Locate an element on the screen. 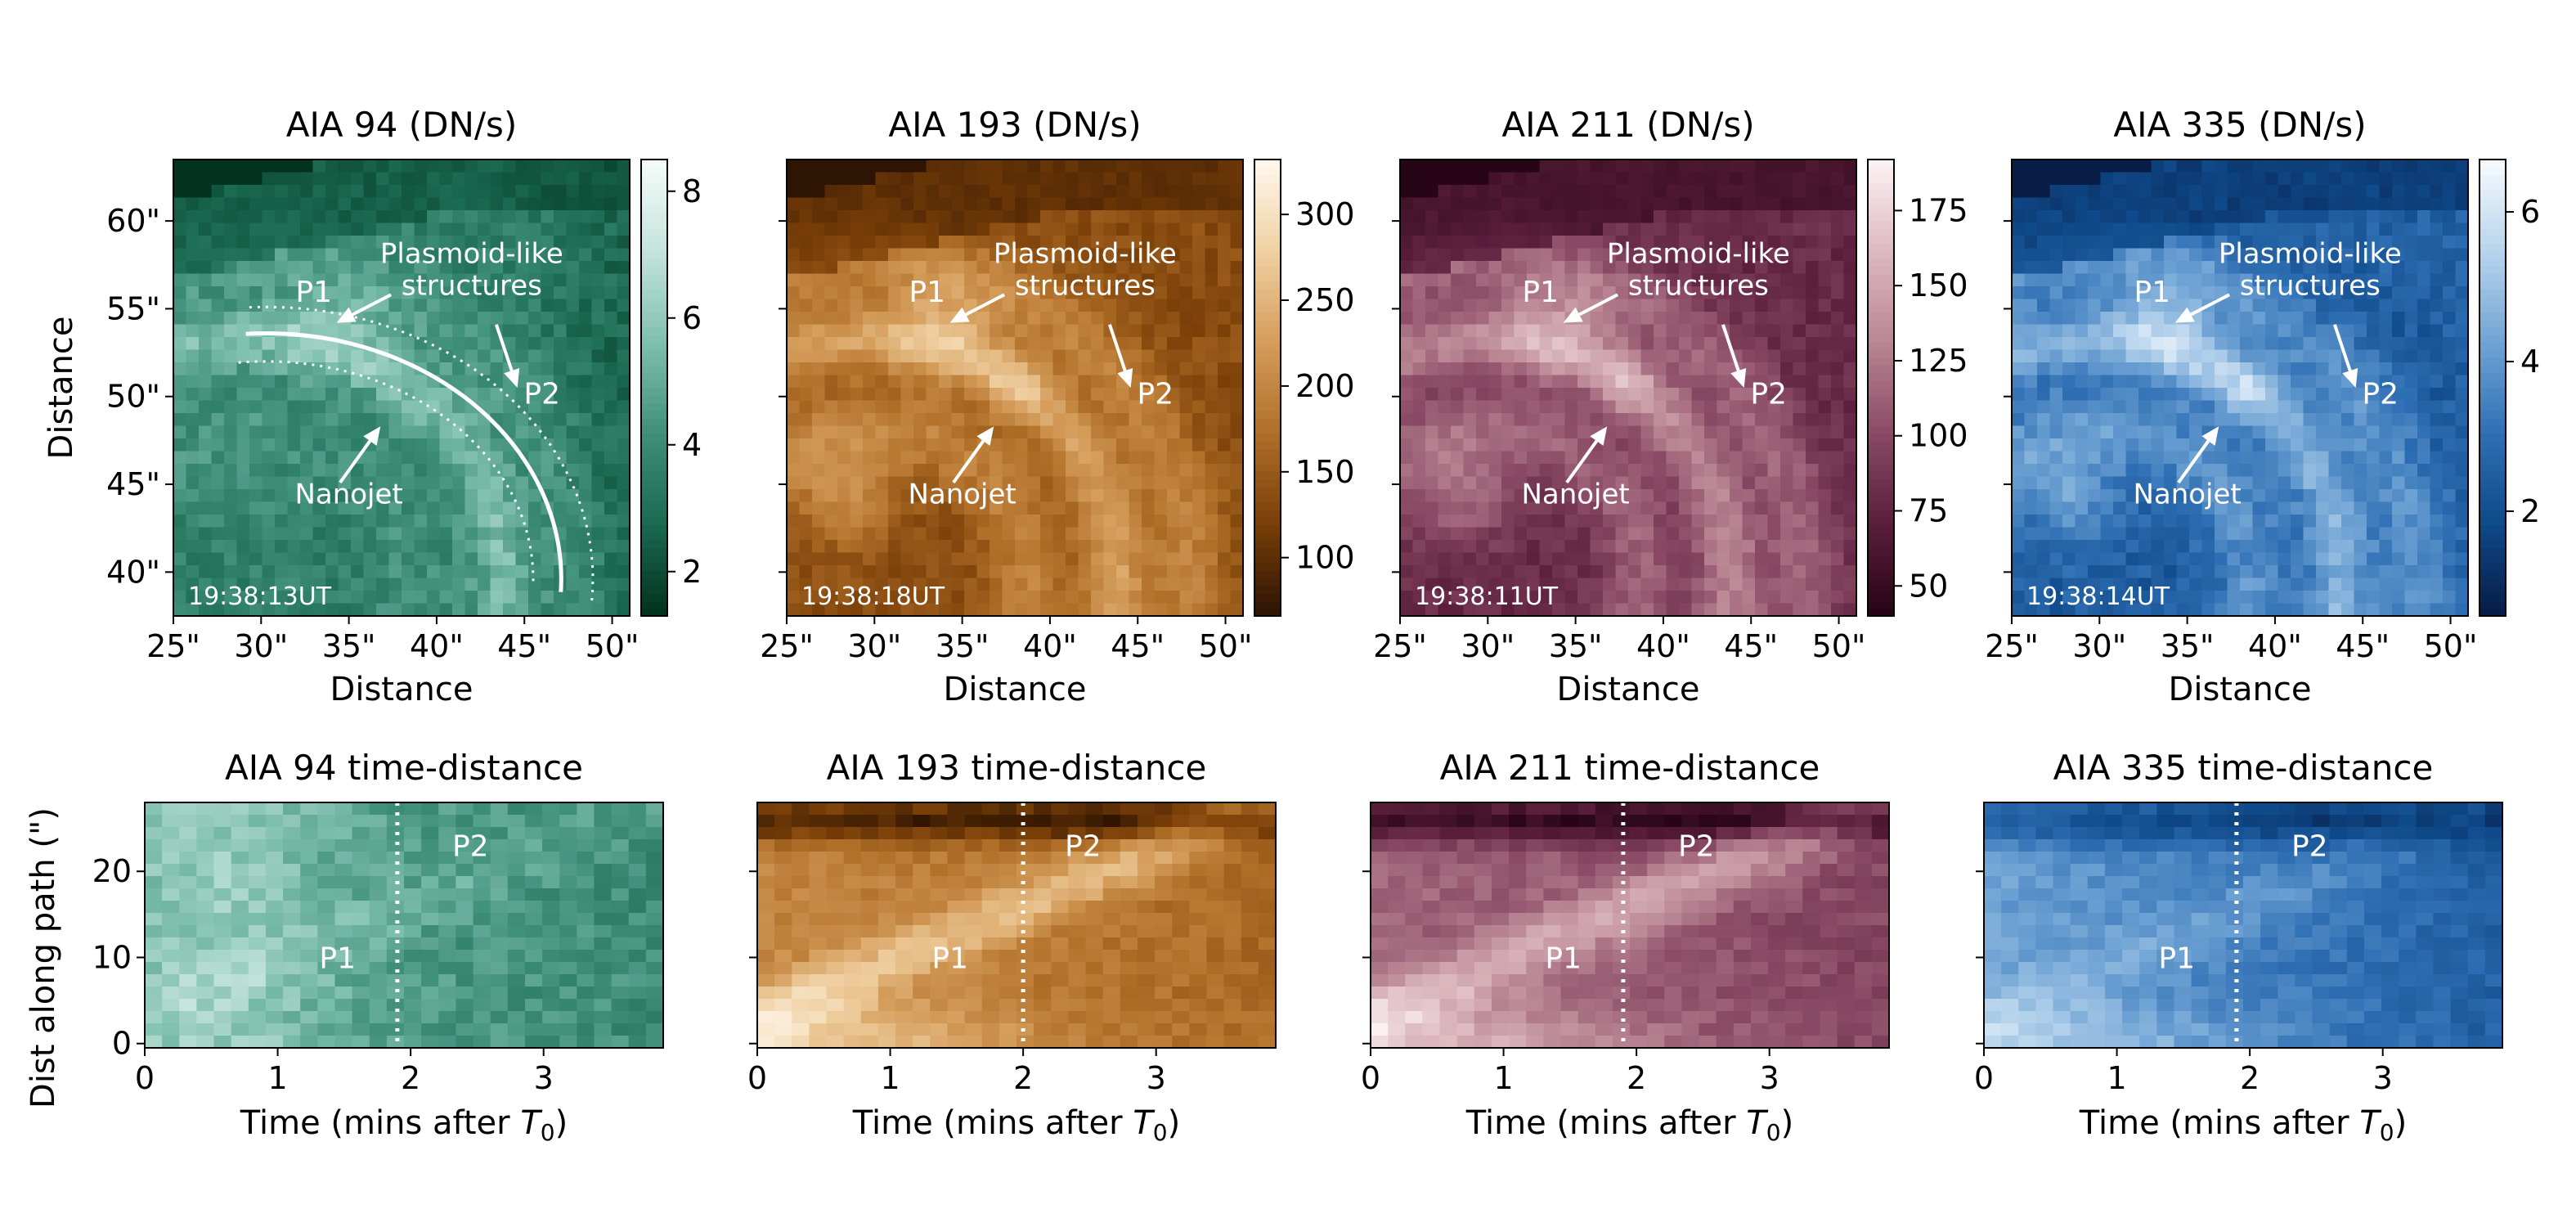 This screenshot has height=1227, width=2576. p1-label: P1 is located at coordinates (1540, 292).